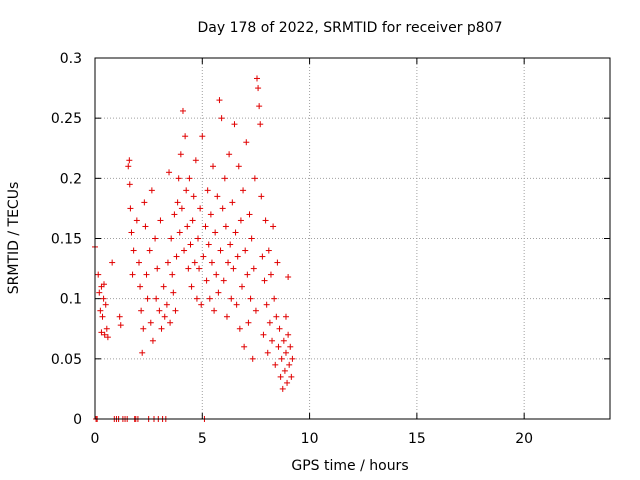 The width and height of the screenshot is (640, 480). What do you see at coordinates (66, 240) in the screenshot?
I see `y-tick-label: 0.15` at bounding box center [66, 240].